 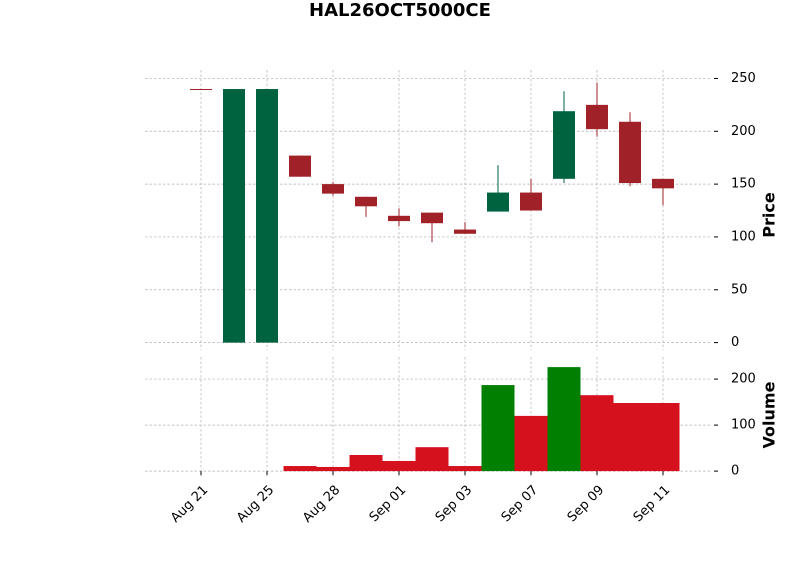 I want to click on x-tick-label: Aug 25, so click(x=255, y=504).